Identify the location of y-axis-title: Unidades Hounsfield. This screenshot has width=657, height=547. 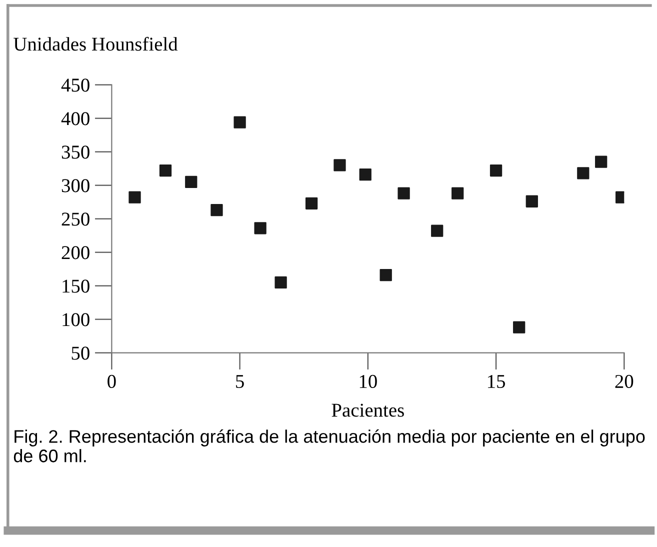
(96, 43).